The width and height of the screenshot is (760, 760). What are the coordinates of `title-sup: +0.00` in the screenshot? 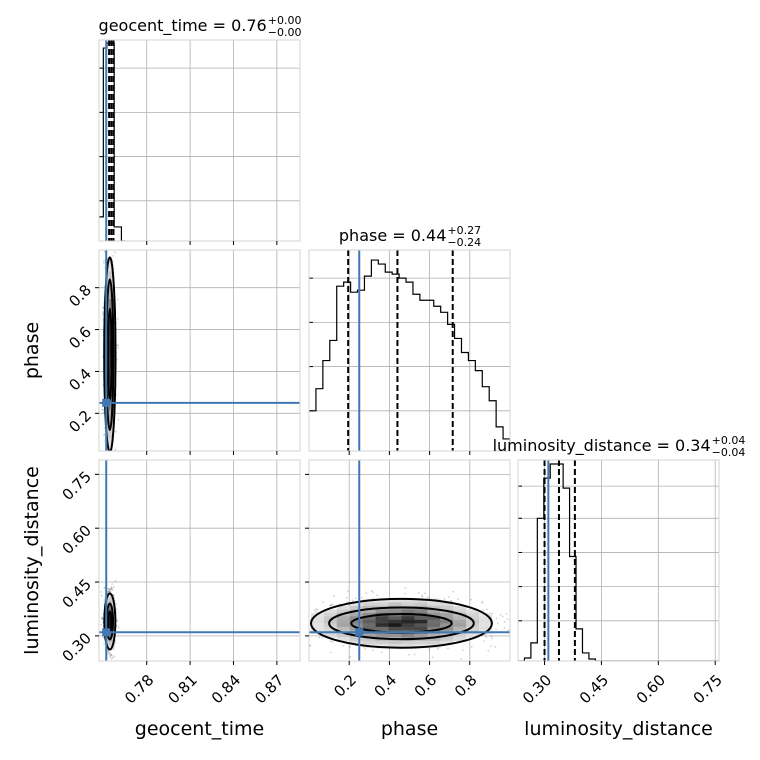 It's located at (285, 20).